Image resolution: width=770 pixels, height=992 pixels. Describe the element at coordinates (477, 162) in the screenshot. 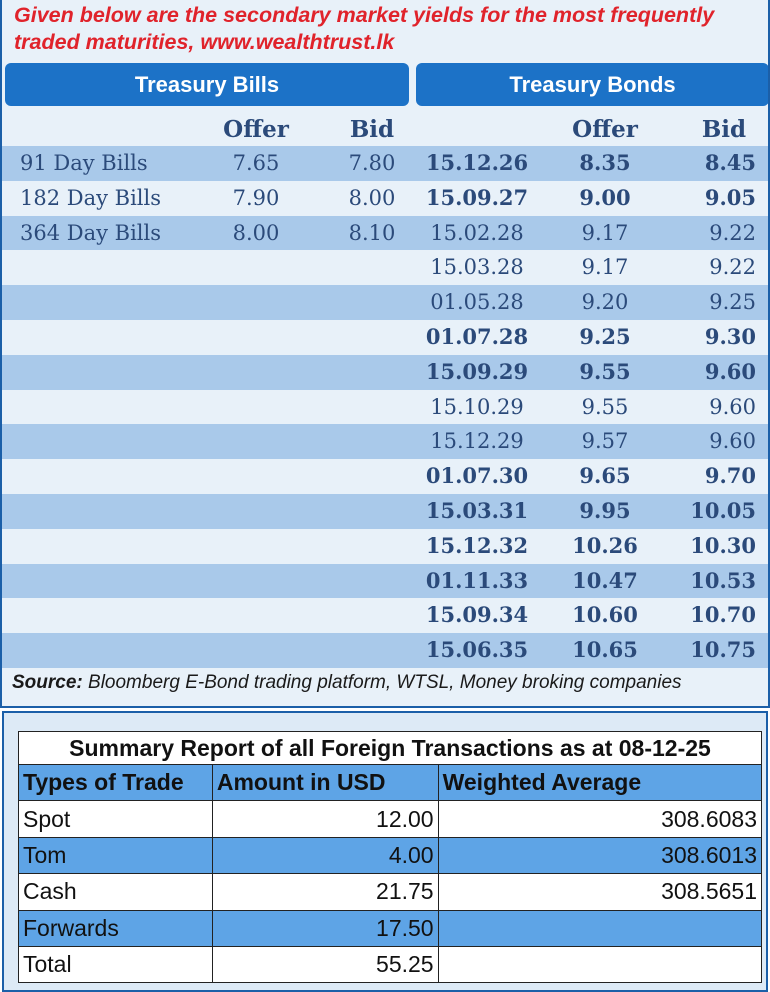

I see `bond-maturity-cell: 15.12.26` at that location.